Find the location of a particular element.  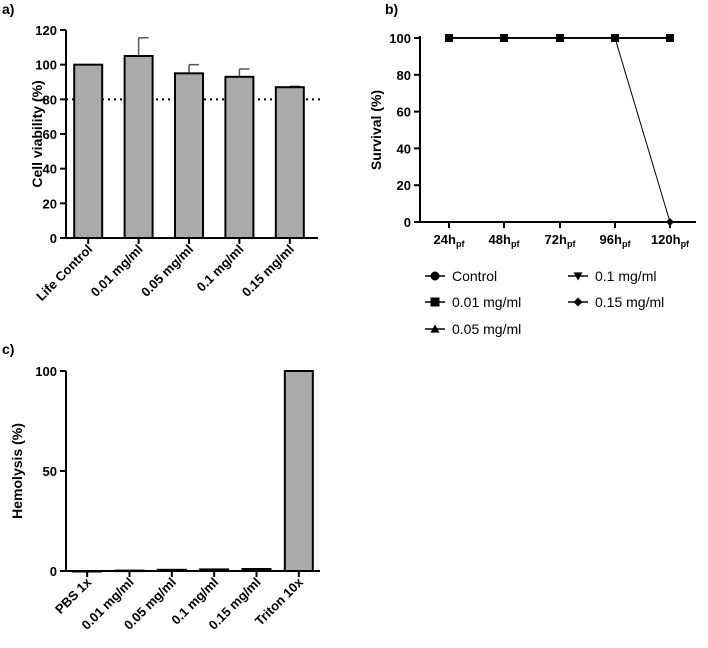

legend-marker-diamond is located at coordinates (578, 302).